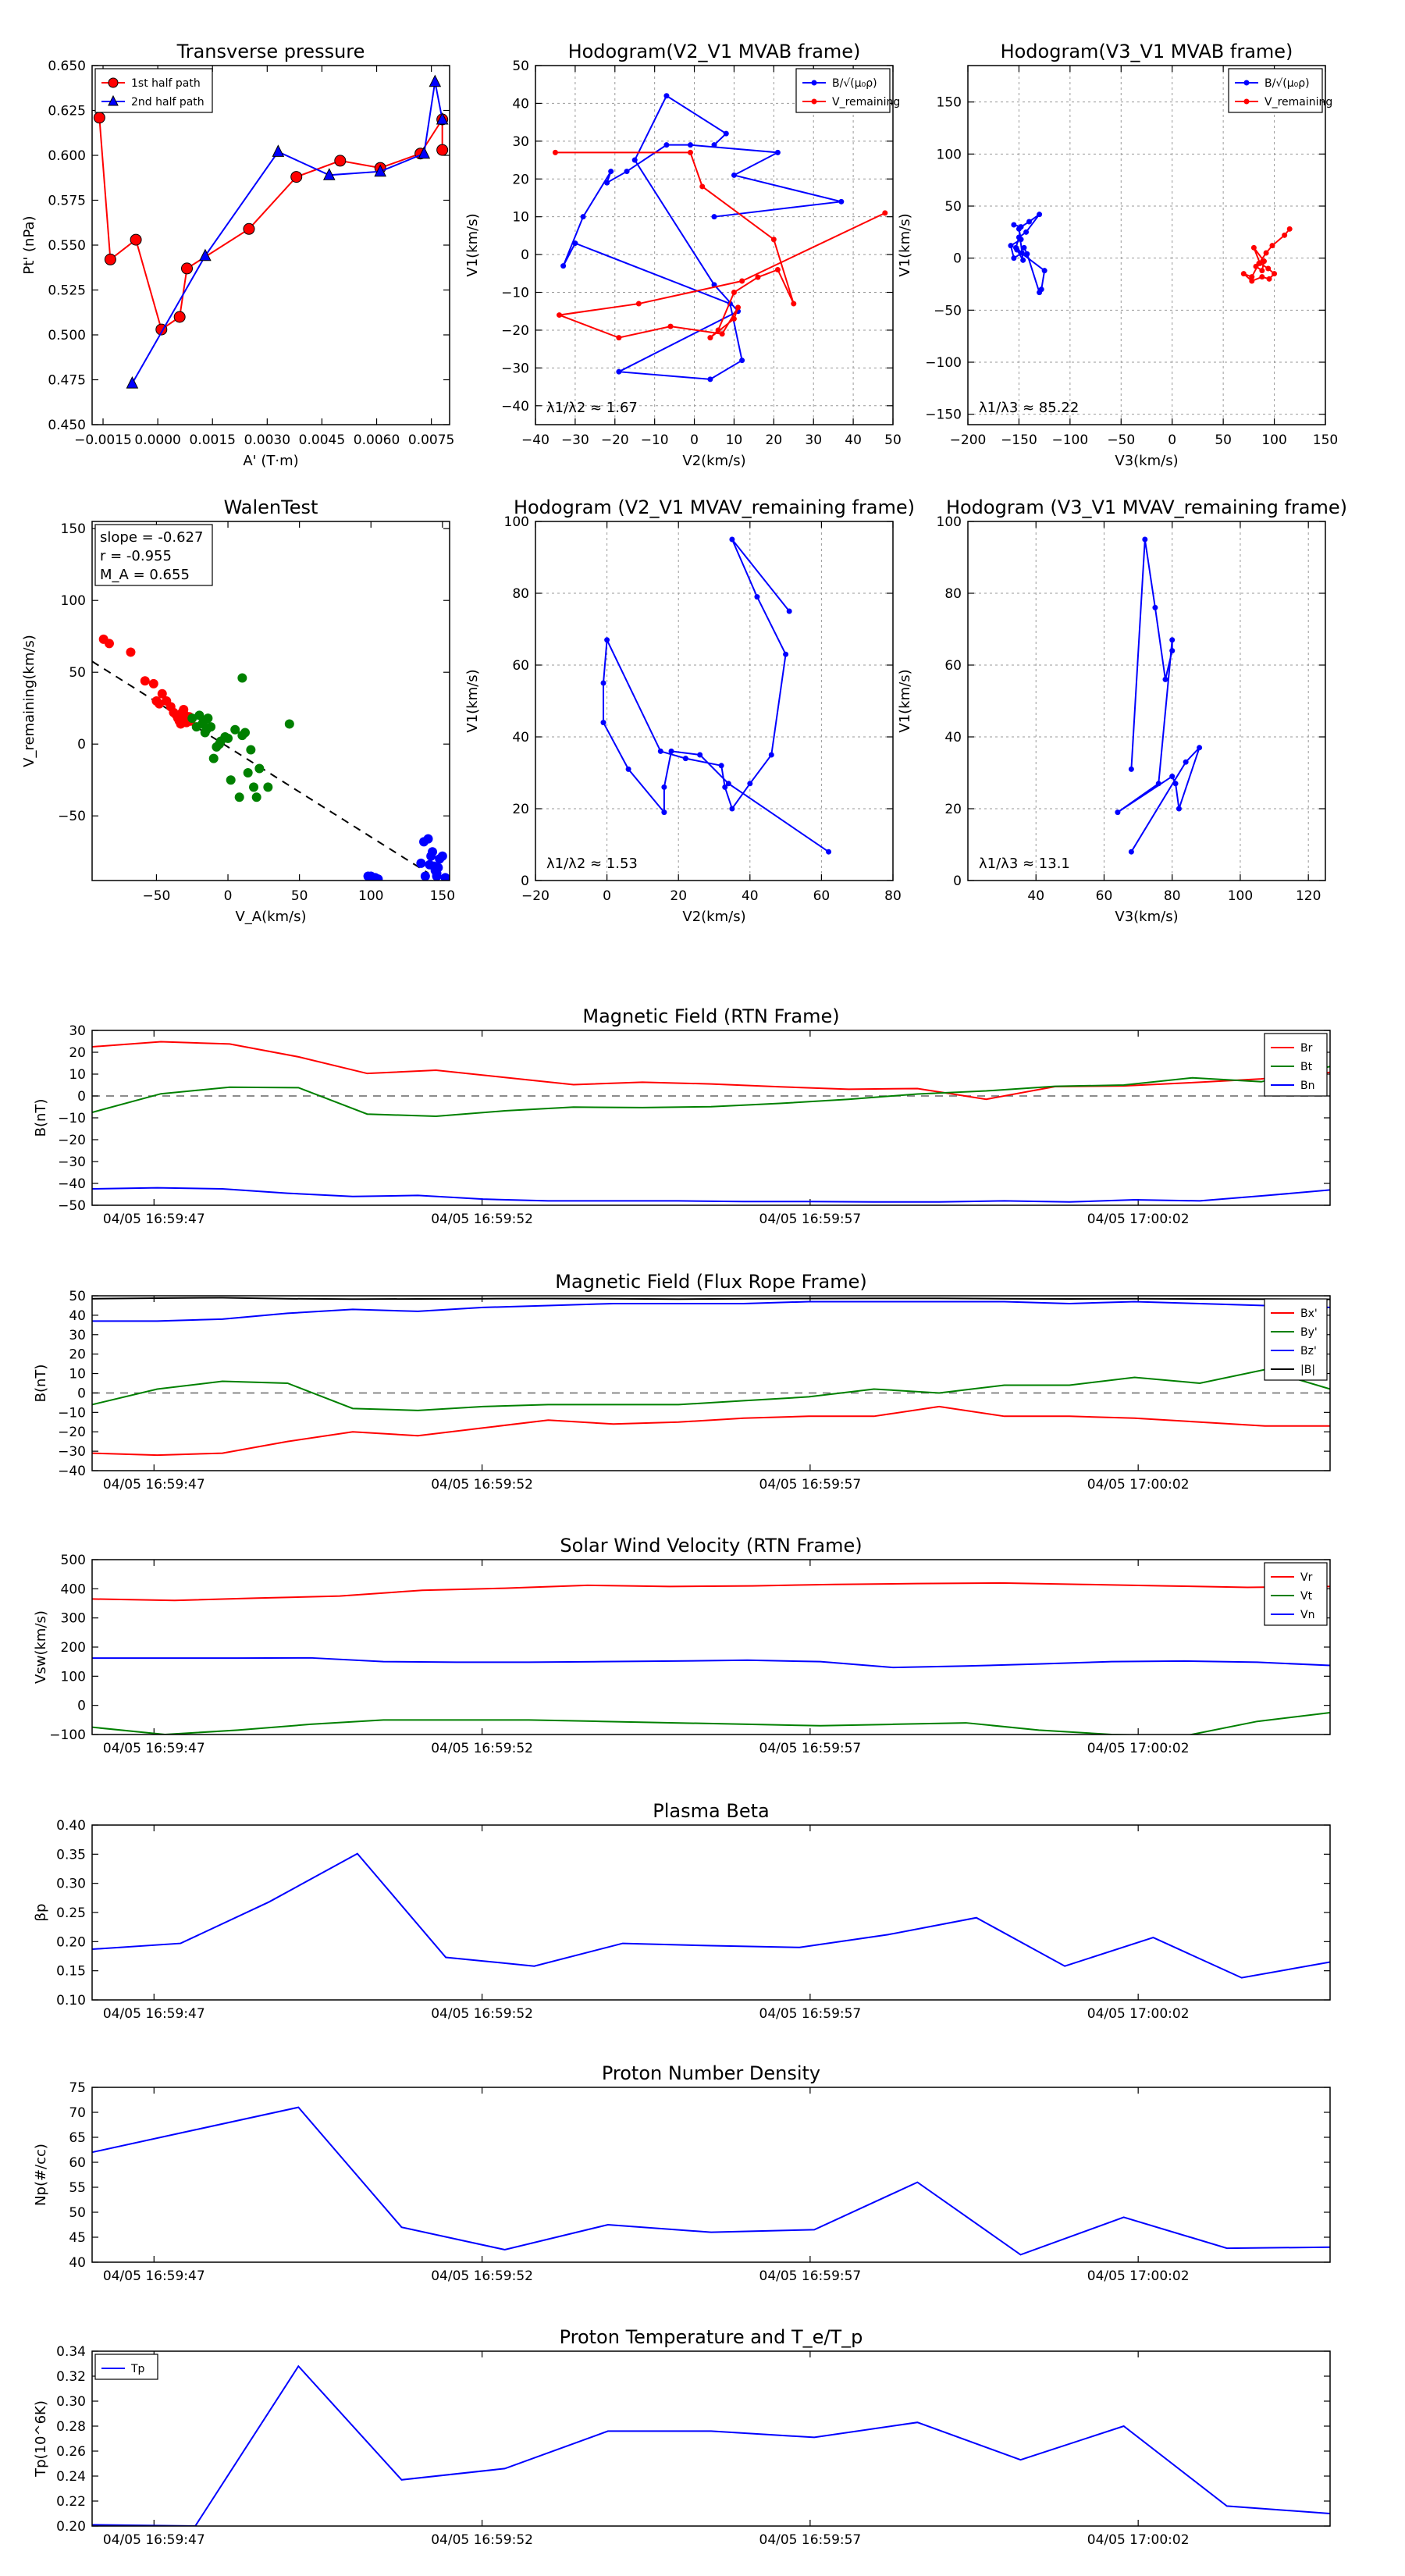 The image size is (1405, 2576). Describe the element at coordinates (953, 809) in the screenshot. I see `y-tick-label: 20` at that location.